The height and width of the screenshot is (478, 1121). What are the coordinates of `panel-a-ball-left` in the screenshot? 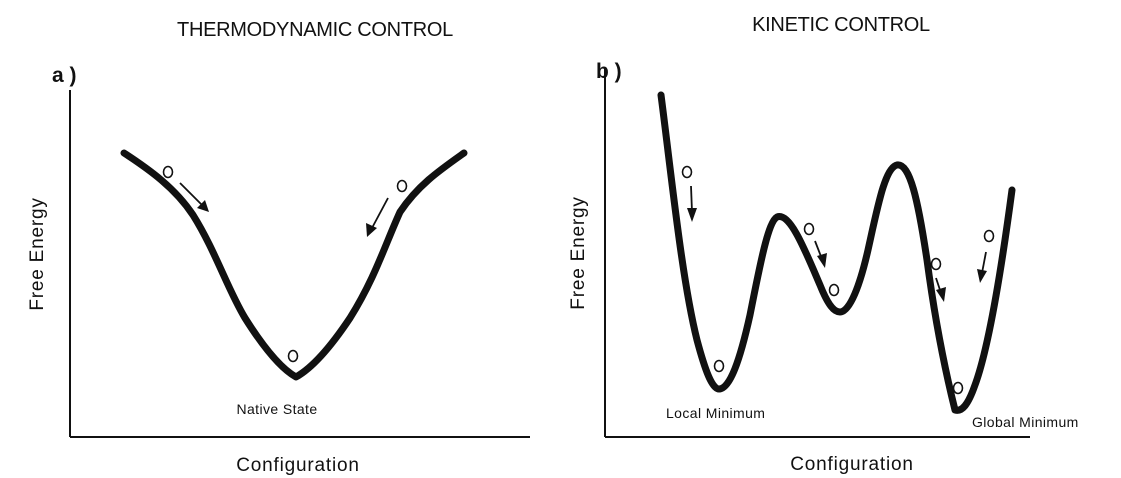 It's located at (168, 172).